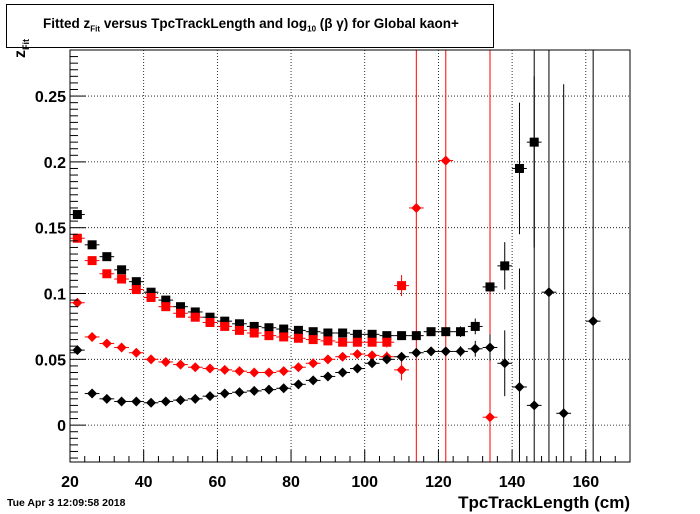  Describe the element at coordinates (70, 482) in the screenshot. I see `x-tick-label: 20` at that location.